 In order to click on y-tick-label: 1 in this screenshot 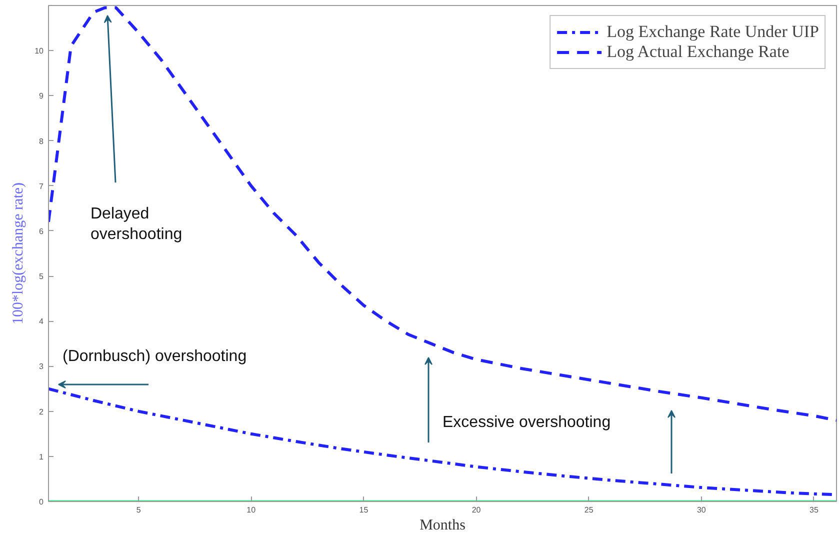, I will do `click(41, 457)`.